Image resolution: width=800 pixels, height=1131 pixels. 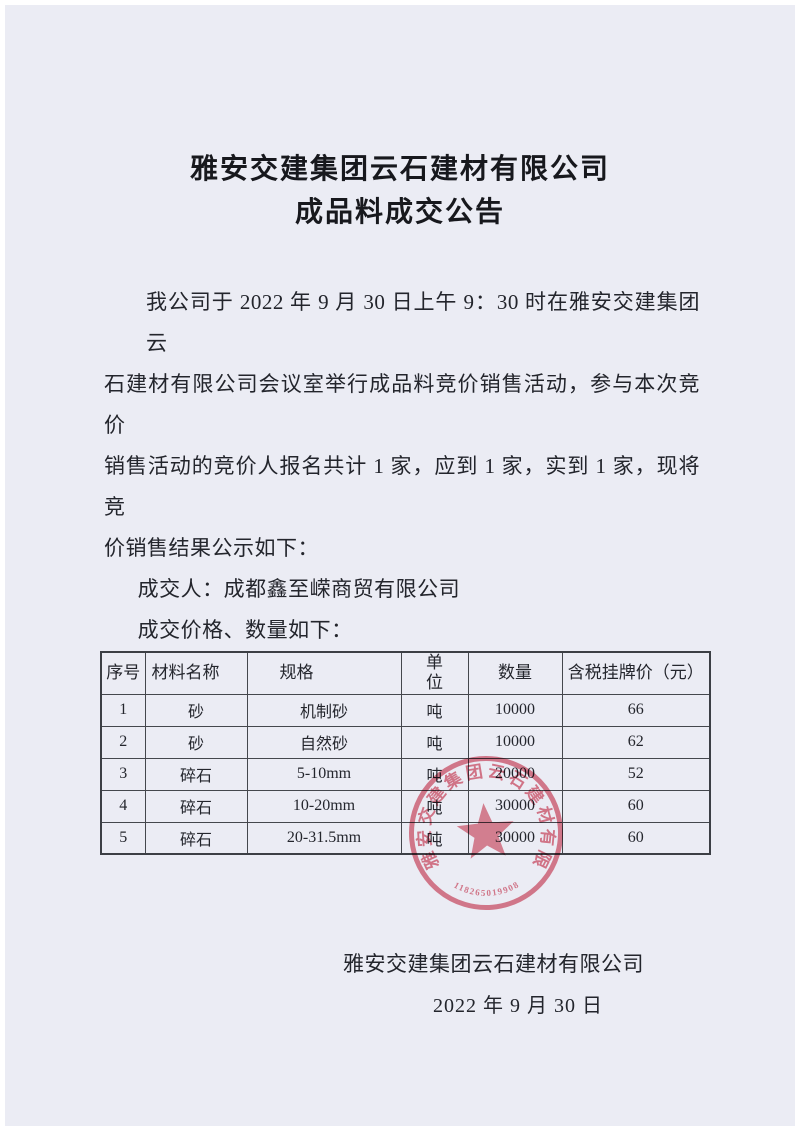 I want to click on seal-serial-number: 118265019908, so click(x=487, y=887).